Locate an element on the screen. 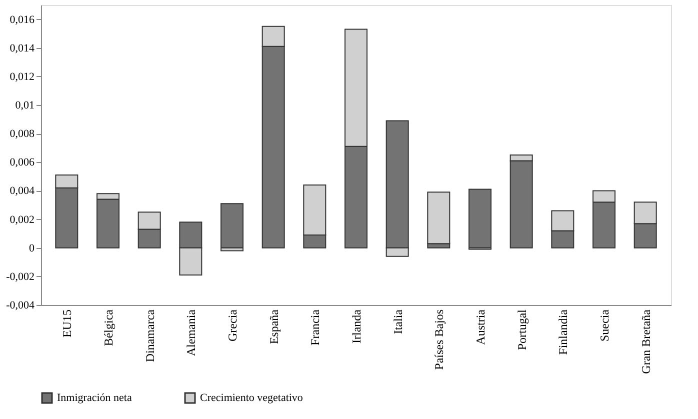  x-tick-label: Países Bajos is located at coordinates (439, 339).